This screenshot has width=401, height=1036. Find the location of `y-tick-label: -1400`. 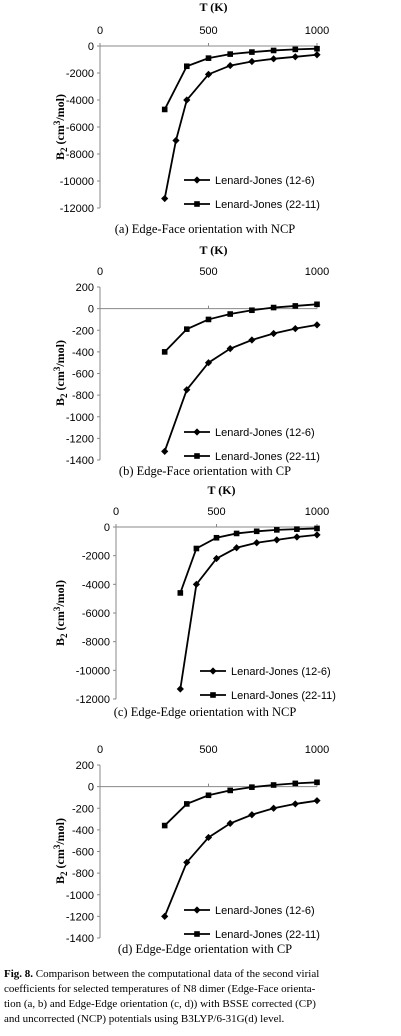

y-tick-label: -1400 is located at coordinates (80, 939).